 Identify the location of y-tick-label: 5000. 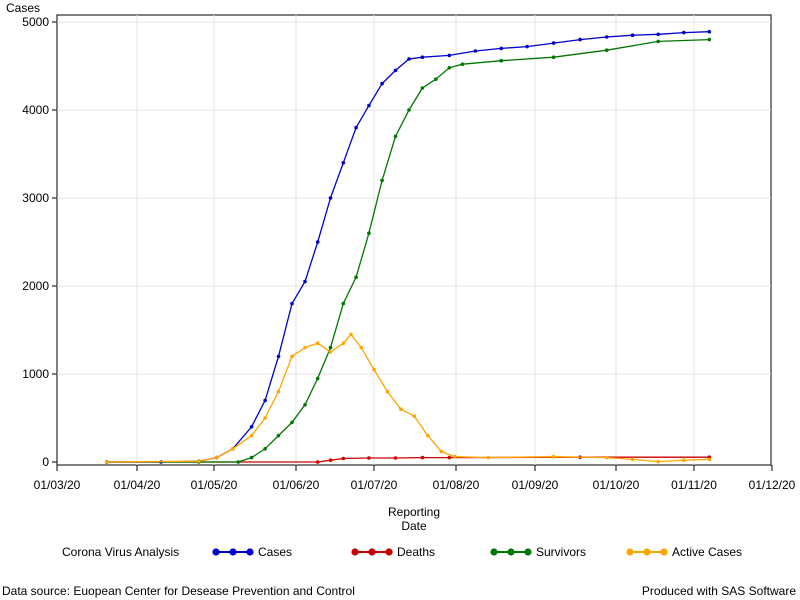
(35, 22).